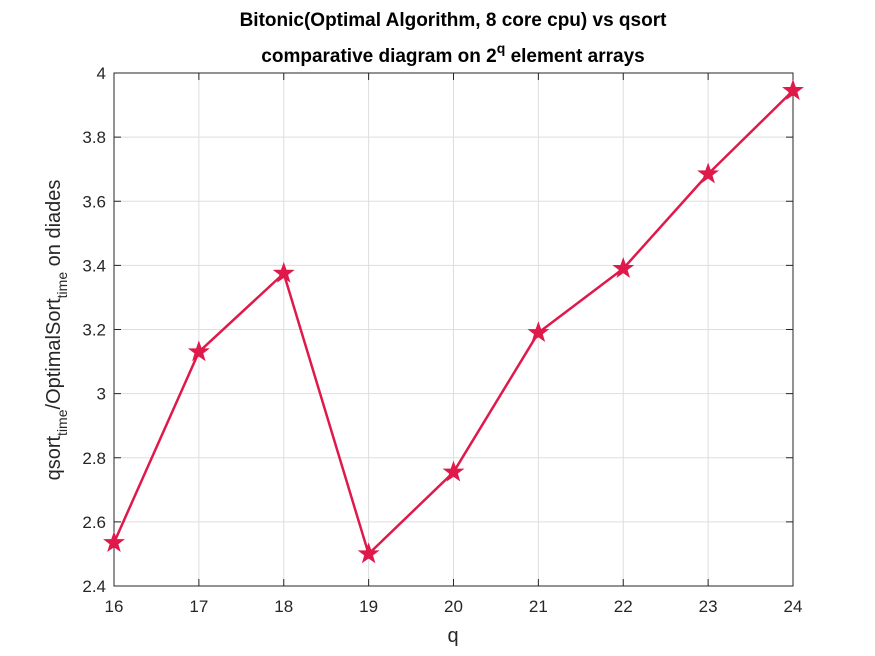 The image size is (875, 656). Describe the element at coordinates (62, 422) in the screenshot. I see `y-label-part-a-sub: time` at that location.